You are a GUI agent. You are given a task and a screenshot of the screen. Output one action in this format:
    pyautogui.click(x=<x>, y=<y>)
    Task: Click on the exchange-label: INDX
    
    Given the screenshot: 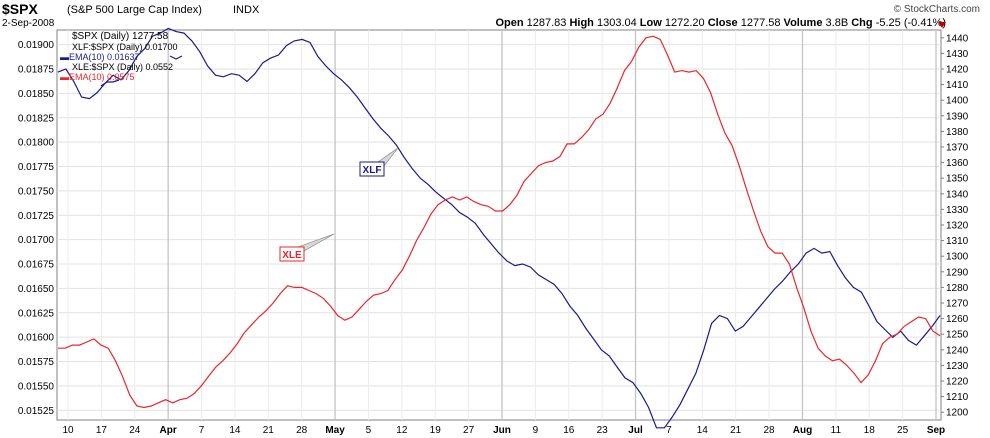 What is the action you would take?
    pyautogui.click(x=246, y=10)
    